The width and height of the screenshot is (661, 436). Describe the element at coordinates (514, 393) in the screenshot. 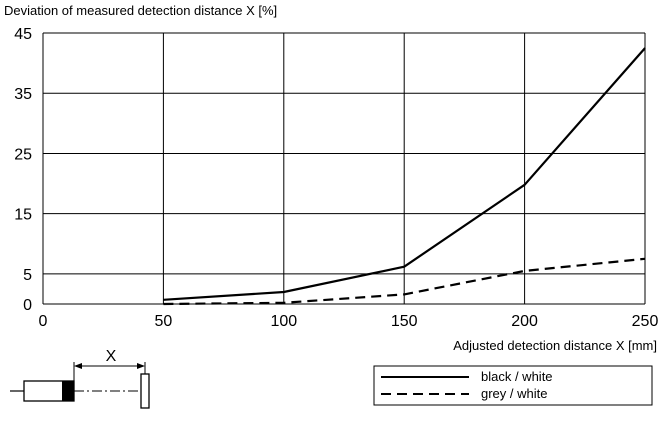

I see `legend-label-grey-white: grey / white` at that location.